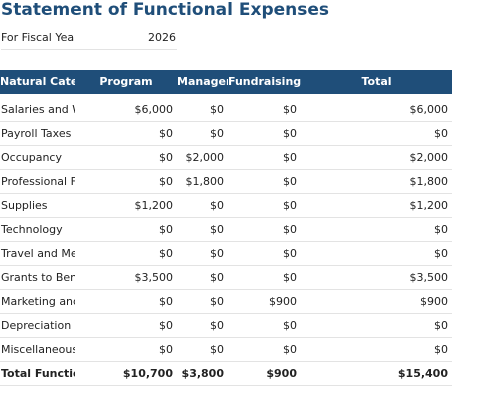 The height and width of the screenshot is (400, 481). Describe the element at coordinates (165, 10) in the screenshot. I see `title: Statement of Functional Expenses` at that location.